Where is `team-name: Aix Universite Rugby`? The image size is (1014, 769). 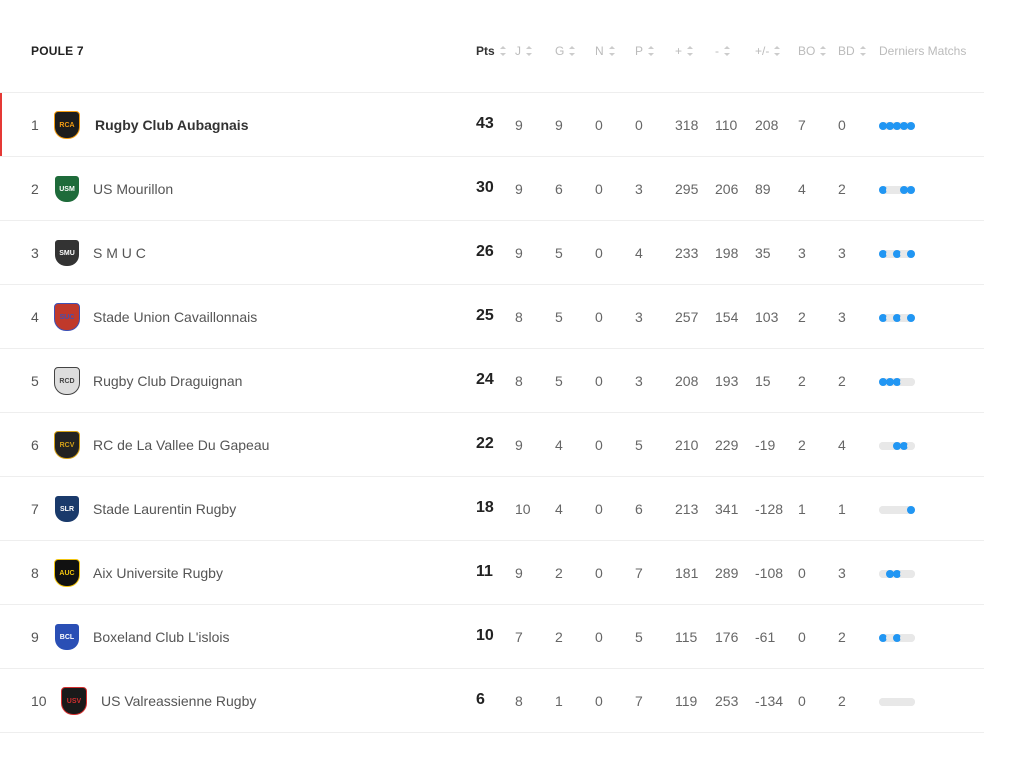
team-name: Aix Universite Rugby is located at coordinates (158, 573).